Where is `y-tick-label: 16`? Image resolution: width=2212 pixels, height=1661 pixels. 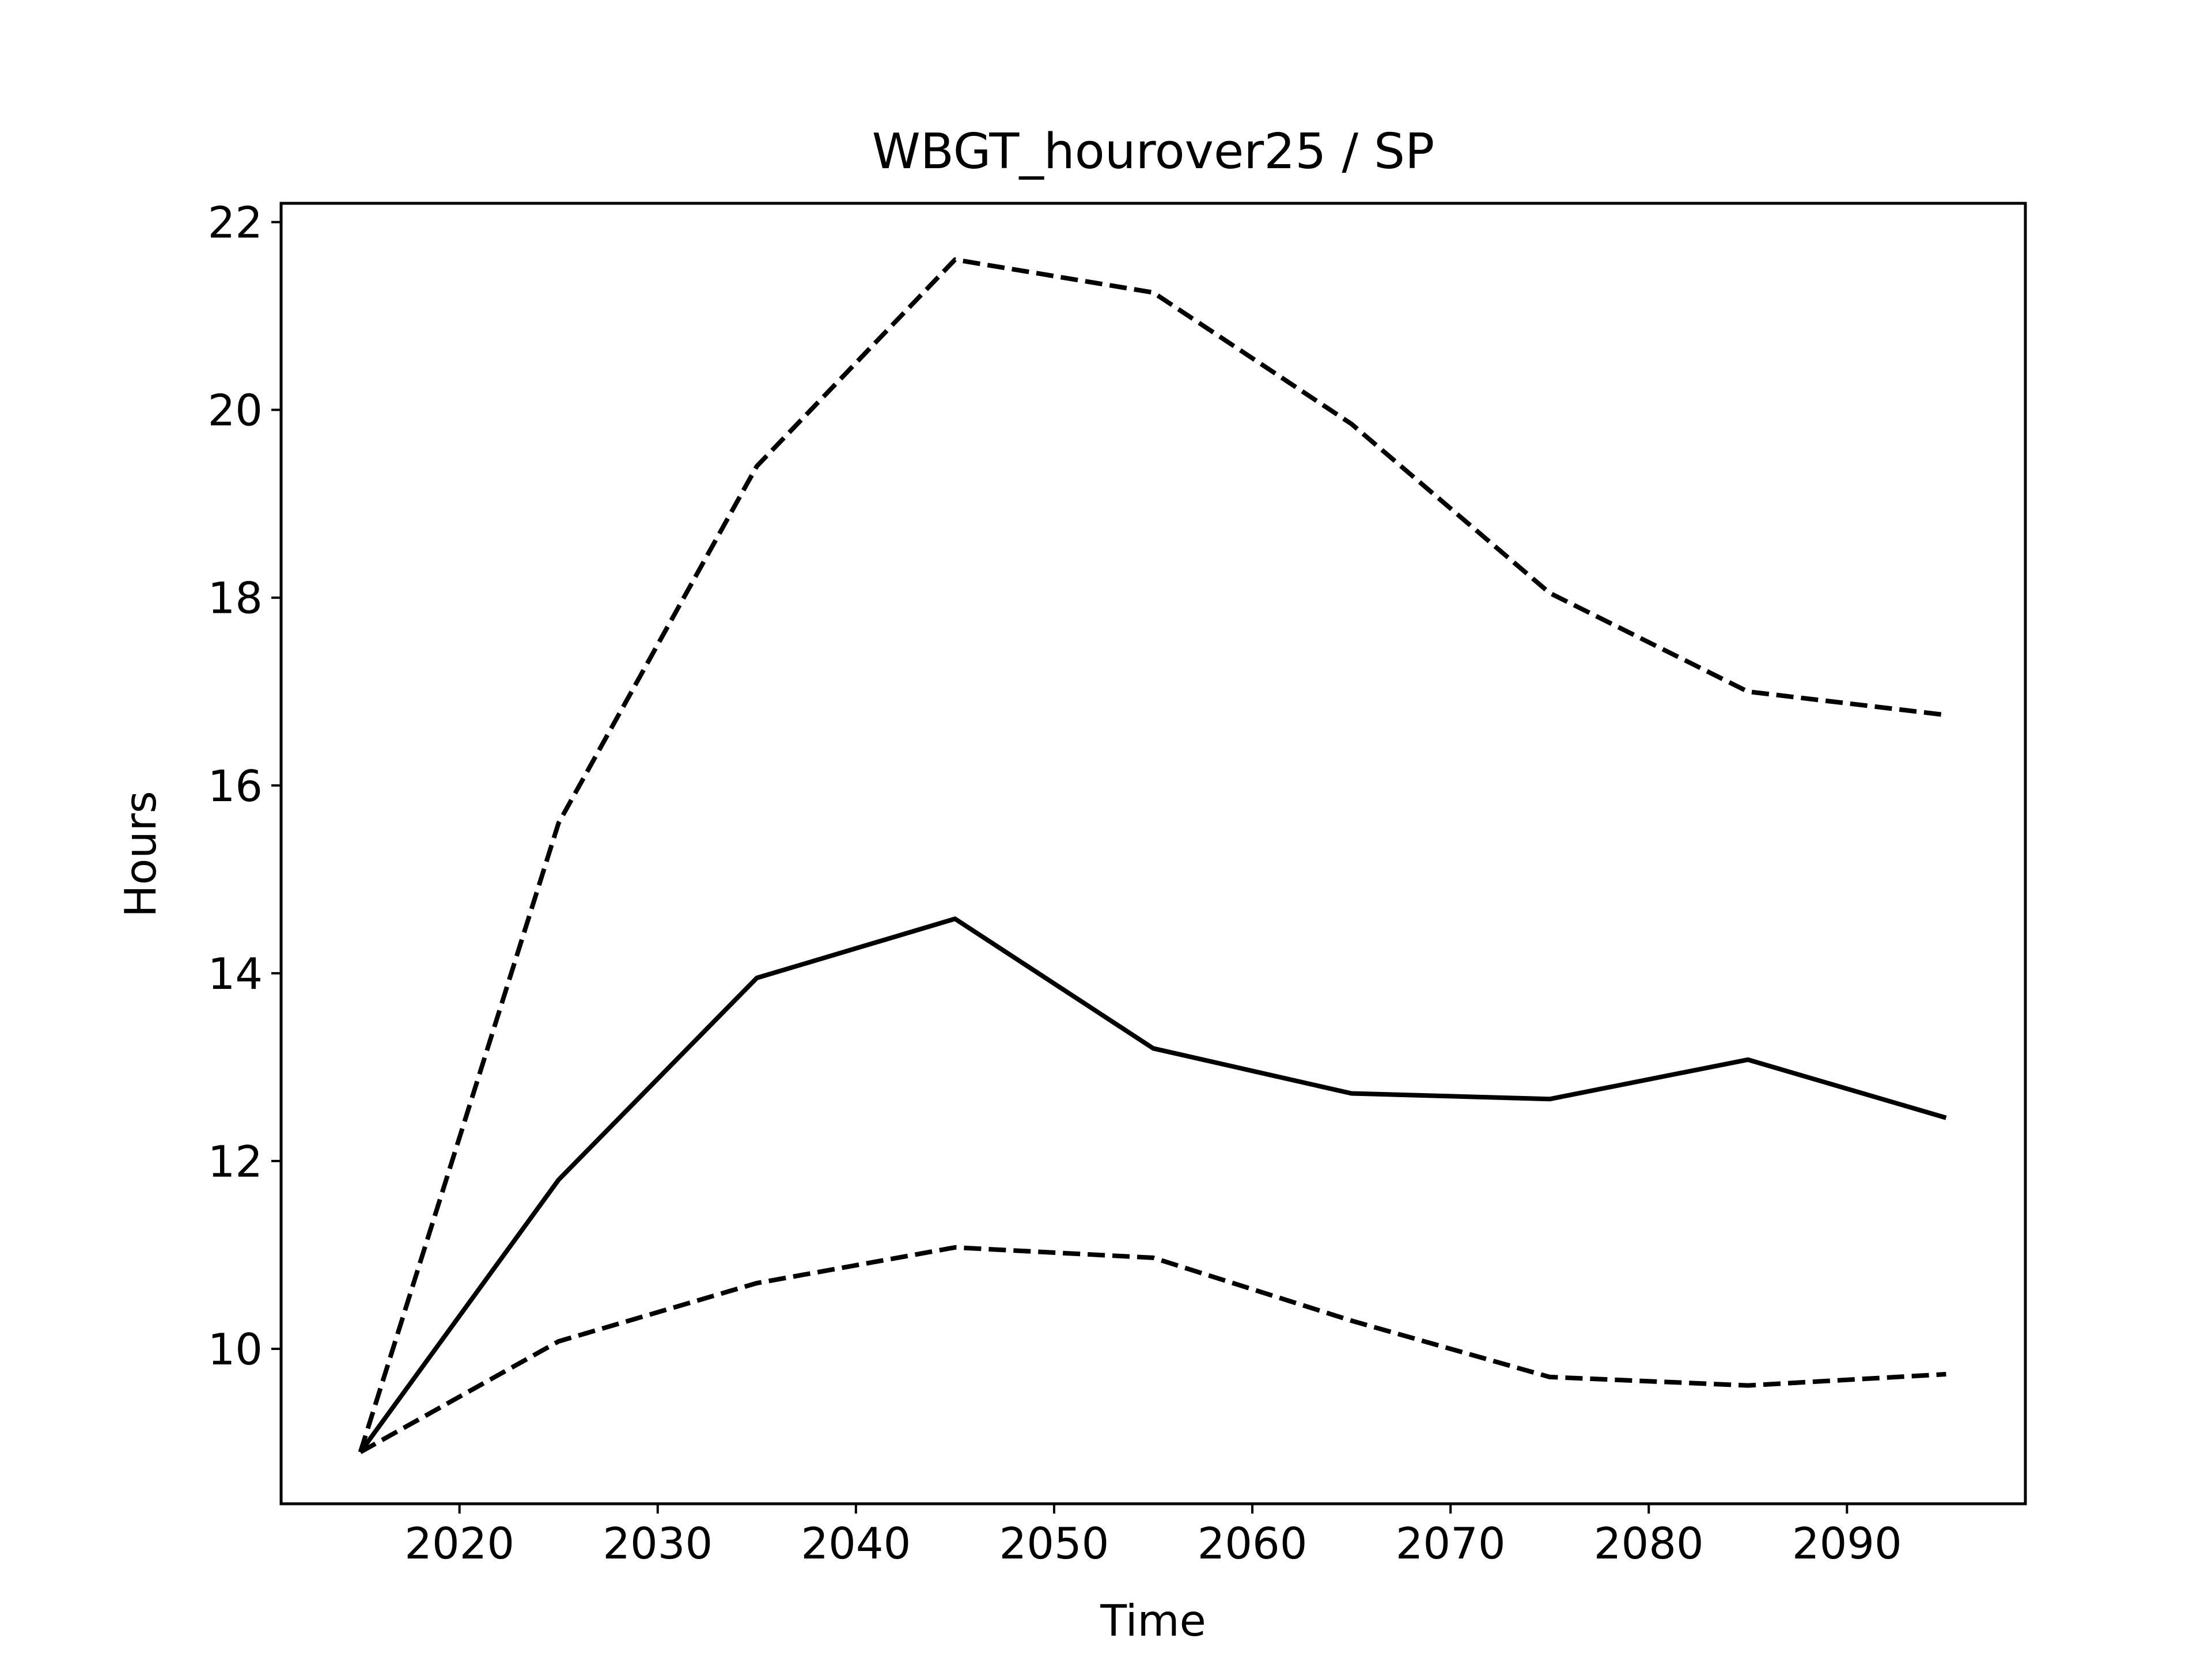
y-tick-label: 16 is located at coordinates (235, 786).